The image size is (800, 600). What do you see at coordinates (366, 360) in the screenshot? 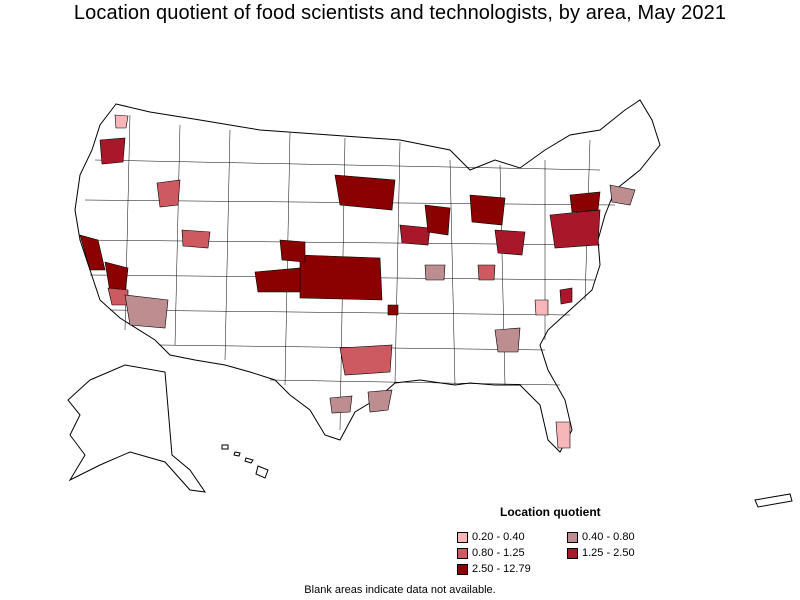
I see `area-oklahoma-arkansas` at bounding box center [366, 360].